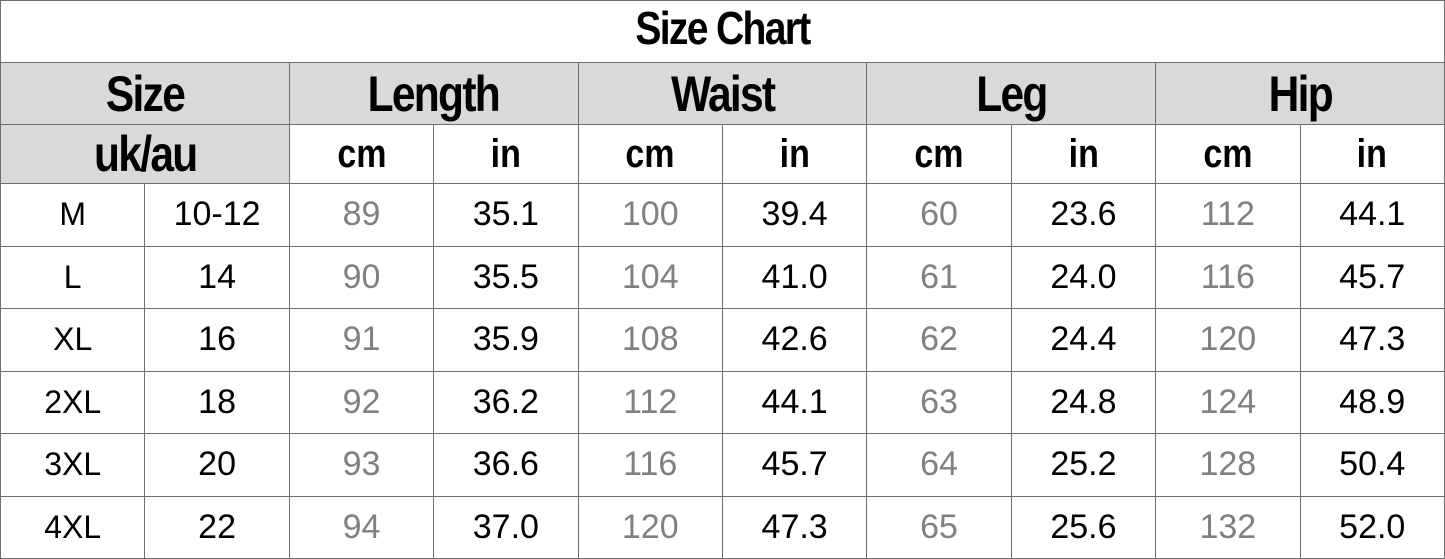 This screenshot has width=1445, height=559. I want to click on in-value-cell: 41.0, so click(794, 277).